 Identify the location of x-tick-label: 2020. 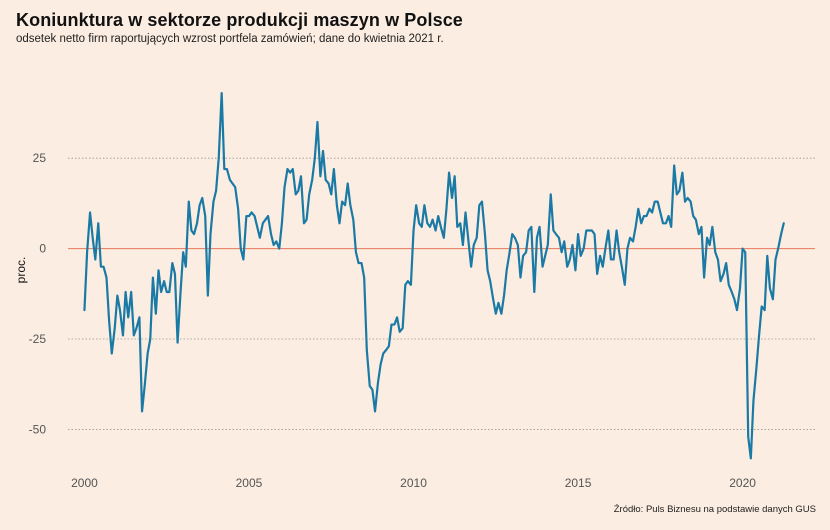
(742, 483).